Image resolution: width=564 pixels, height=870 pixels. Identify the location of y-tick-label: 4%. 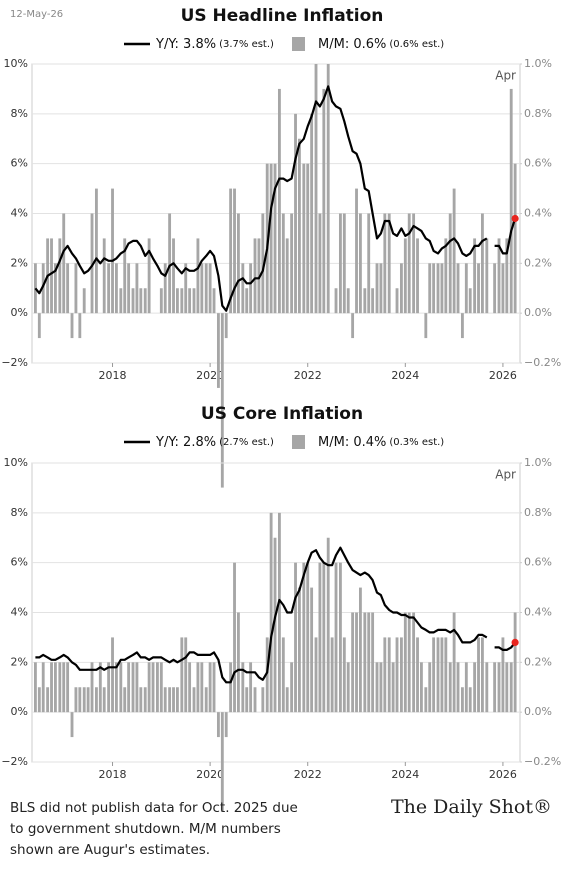
(19, 612).